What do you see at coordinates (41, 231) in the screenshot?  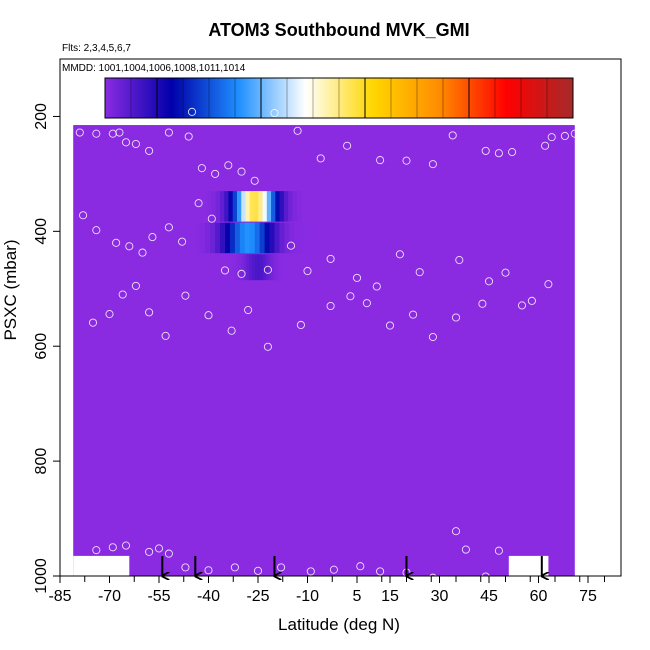 I see `y-tick-label: 400` at bounding box center [41, 231].